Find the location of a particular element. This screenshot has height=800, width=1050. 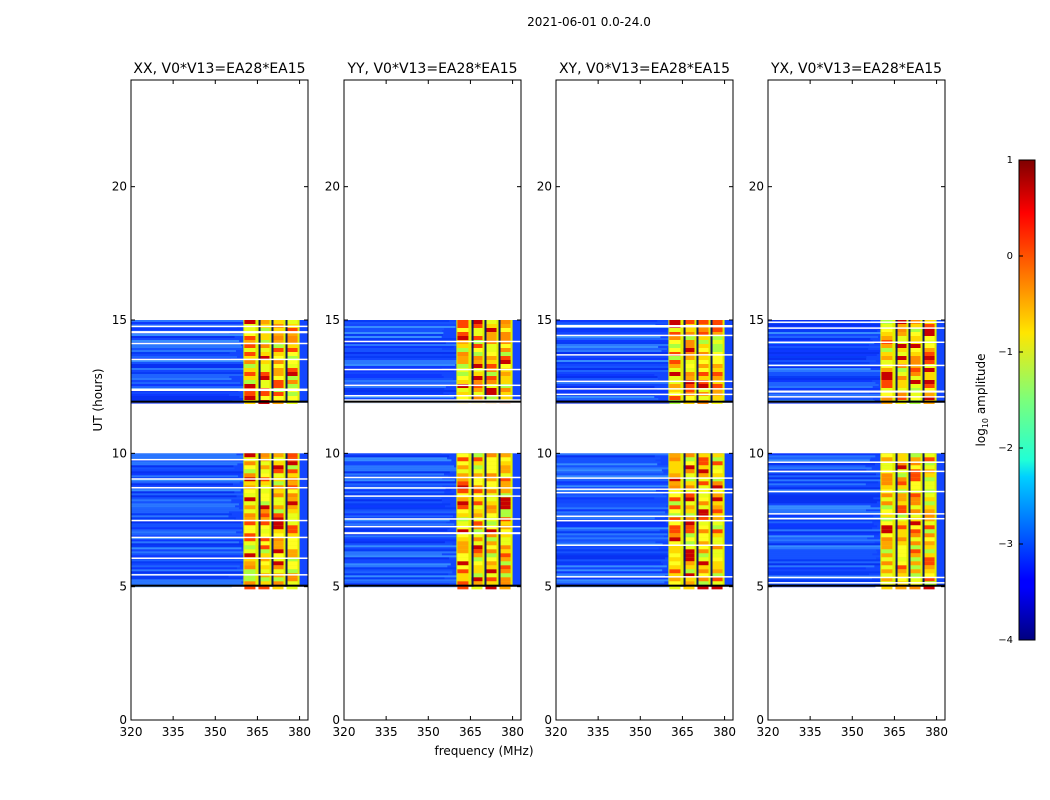

colorbar-tick-label: −1 is located at coordinates (1005, 352).